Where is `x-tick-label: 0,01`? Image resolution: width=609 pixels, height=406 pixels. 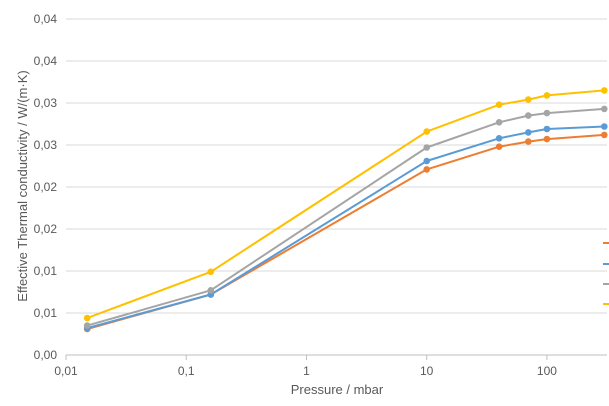
x-tick-label: 0,01 is located at coordinates (66, 371).